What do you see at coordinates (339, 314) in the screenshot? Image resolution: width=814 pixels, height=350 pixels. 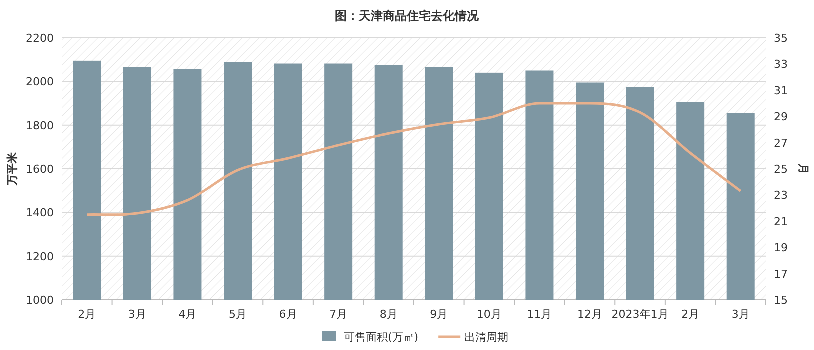 I see `x-tick-label: 7月` at bounding box center [339, 314].